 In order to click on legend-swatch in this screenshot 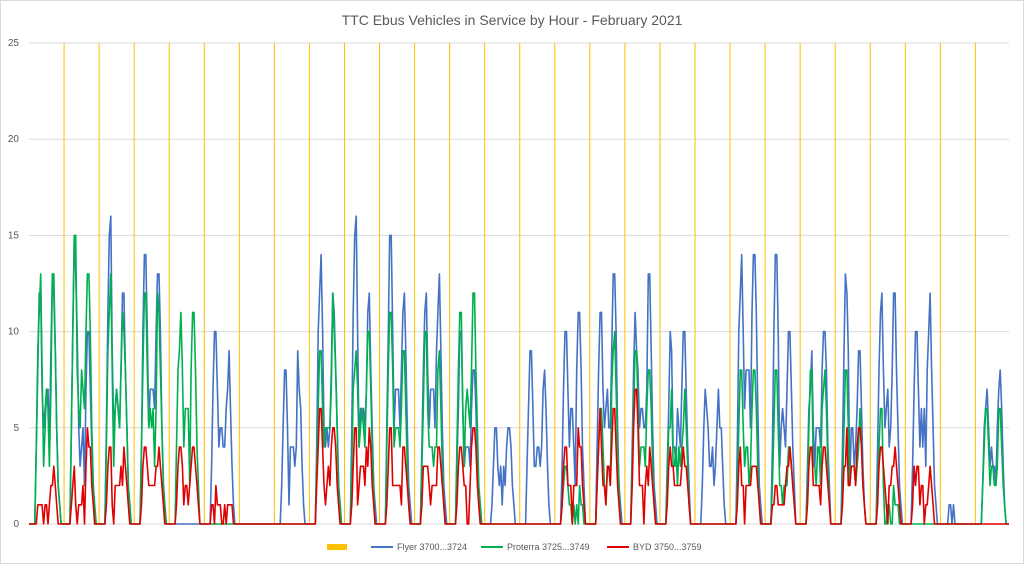, I will do `click(337, 547)`.